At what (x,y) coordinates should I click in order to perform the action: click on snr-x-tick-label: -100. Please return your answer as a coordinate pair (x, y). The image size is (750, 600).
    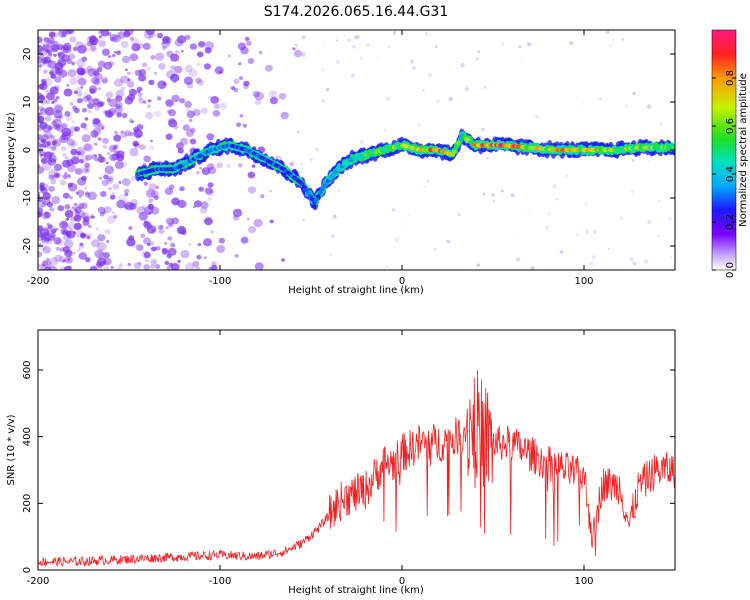
    Looking at the image, I should click on (220, 581).